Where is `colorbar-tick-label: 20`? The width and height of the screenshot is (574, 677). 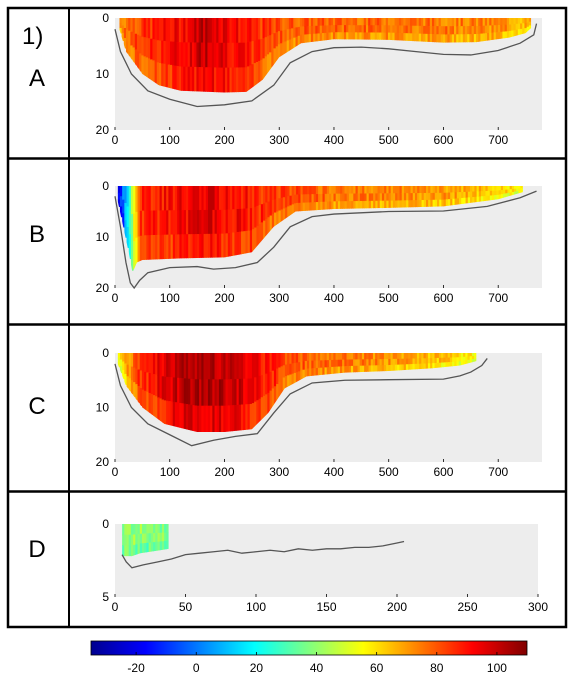 colorbar-tick-label: 20 is located at coordinates (257, 668).